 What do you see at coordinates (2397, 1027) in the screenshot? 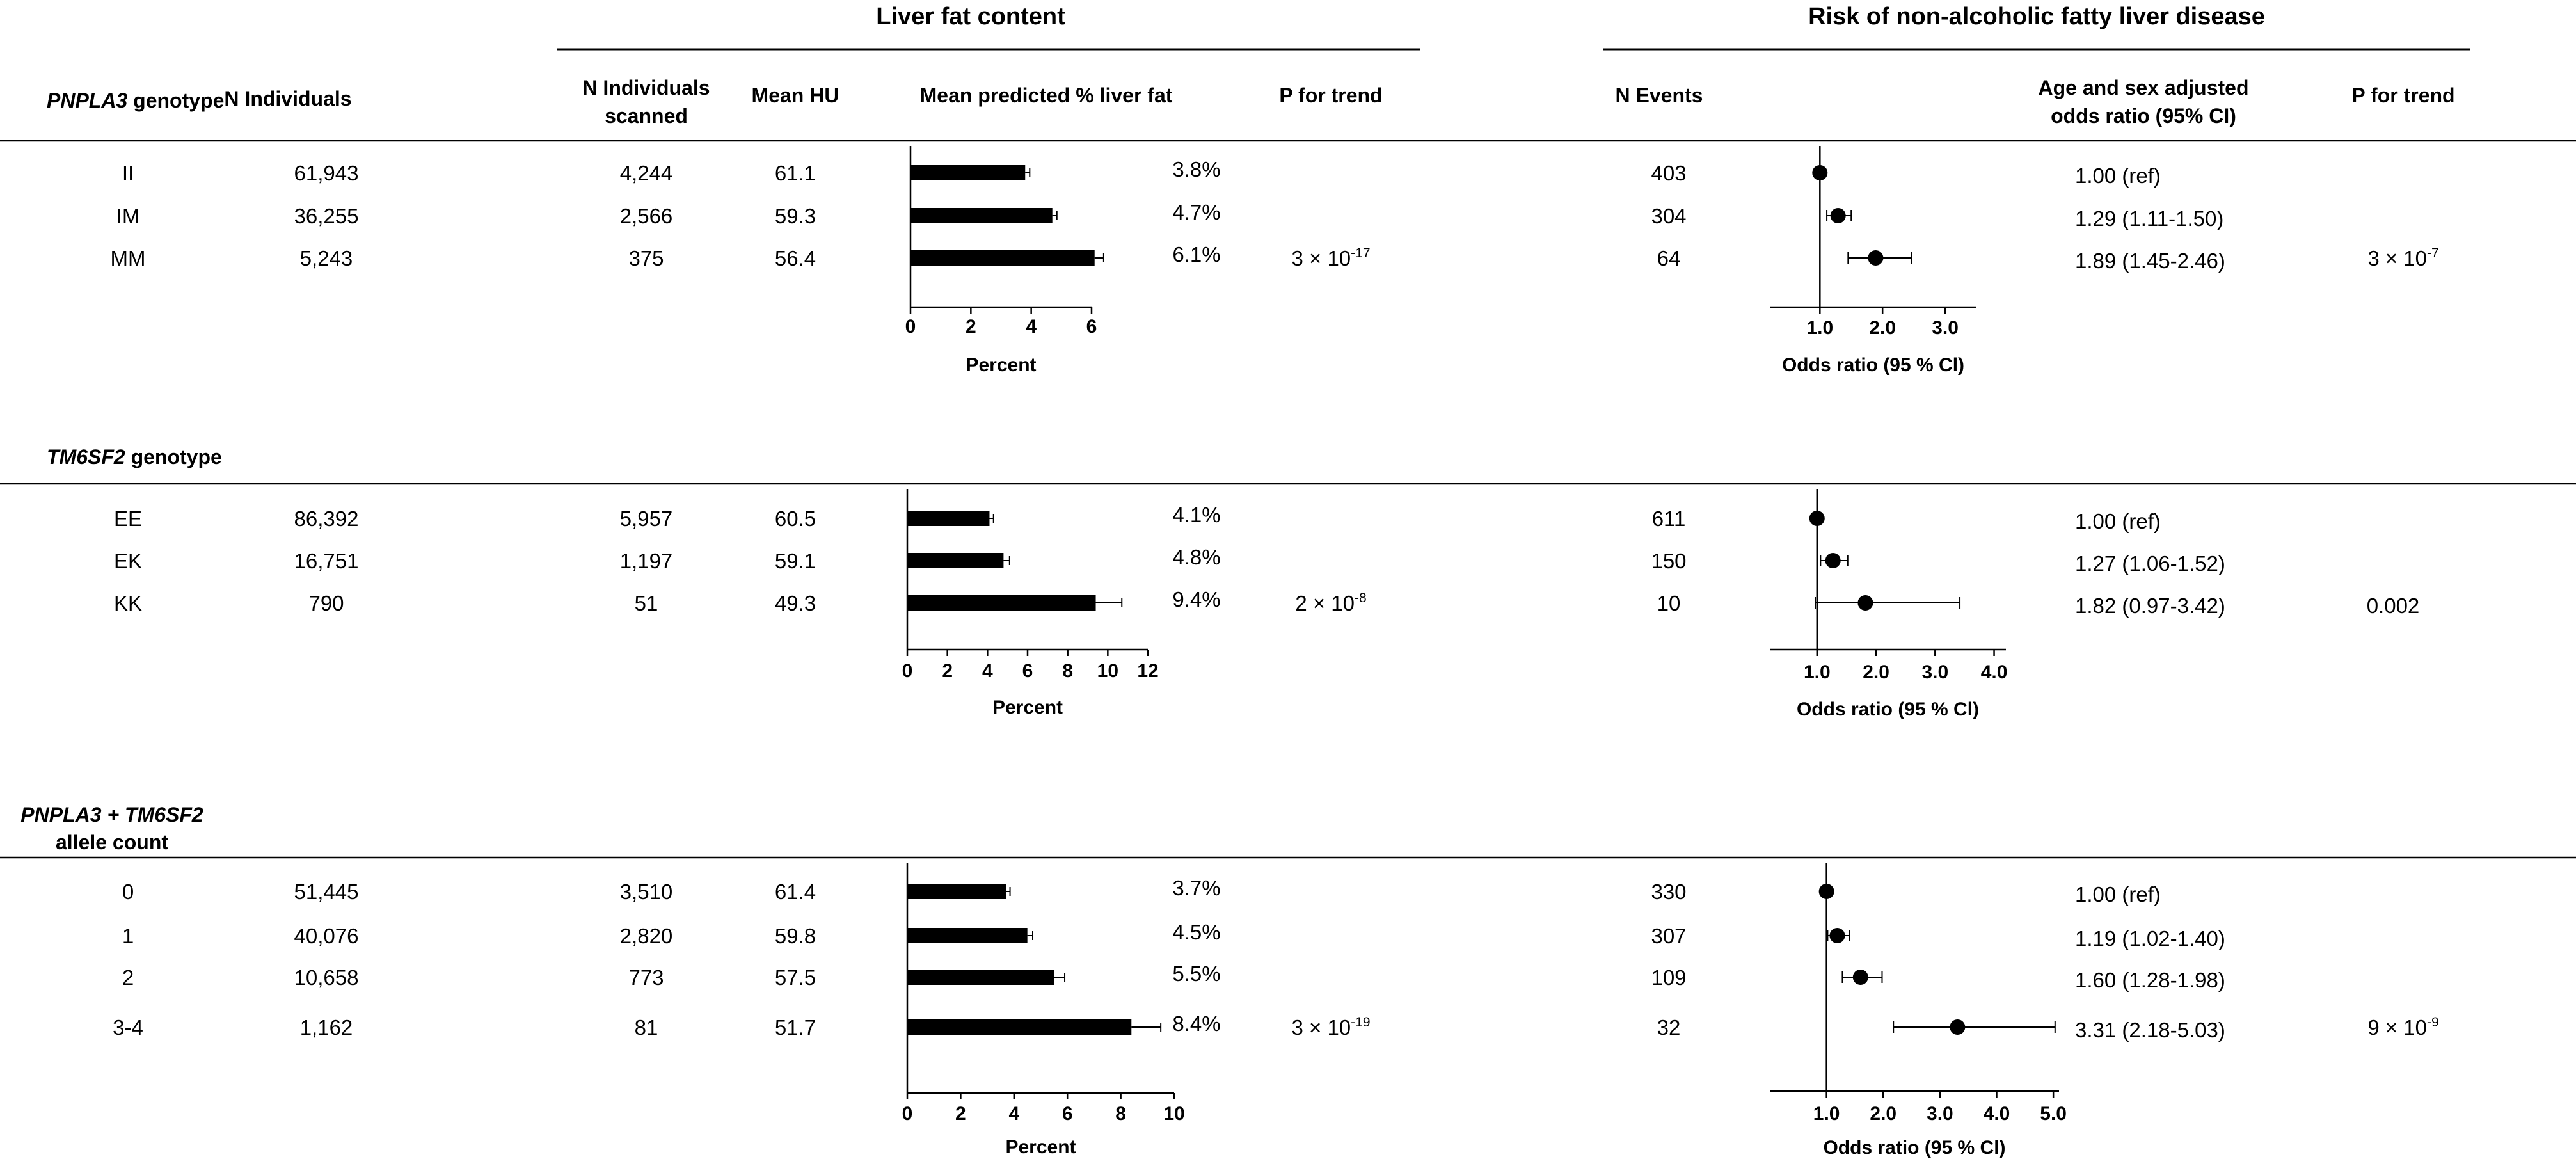
I see `p-trend-or-base: 9 × 10` at bounding box center [2397, 1027].